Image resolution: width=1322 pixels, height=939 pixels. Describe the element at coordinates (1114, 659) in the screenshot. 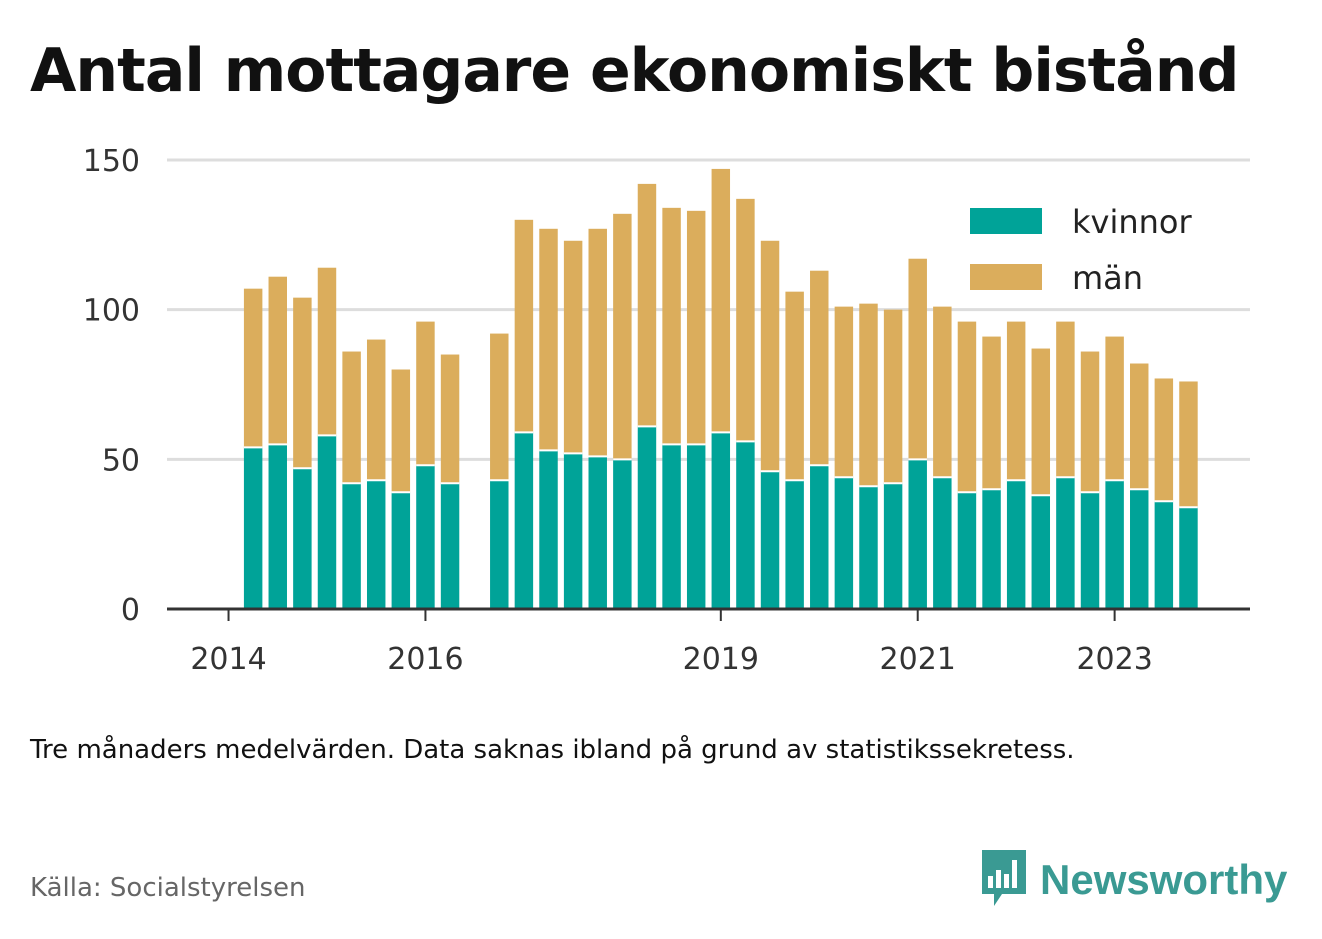

I see `x-tick-label: 2023` at that location.